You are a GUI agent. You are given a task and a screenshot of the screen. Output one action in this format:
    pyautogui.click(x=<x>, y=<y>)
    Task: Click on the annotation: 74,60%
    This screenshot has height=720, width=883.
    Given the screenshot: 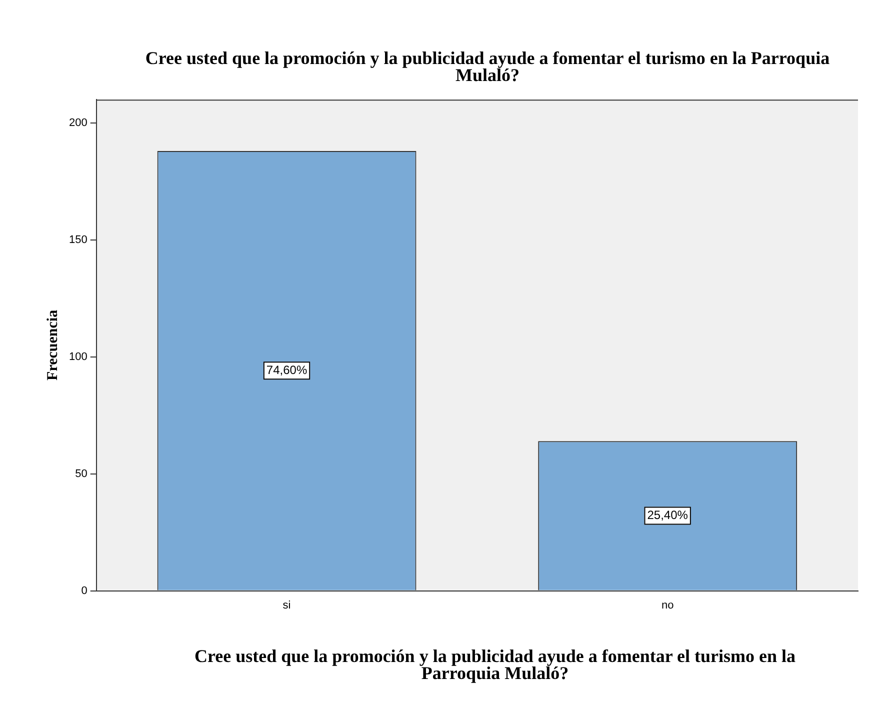 What is the action you would take?
    pyautogui.click(x=287, y=369)
    